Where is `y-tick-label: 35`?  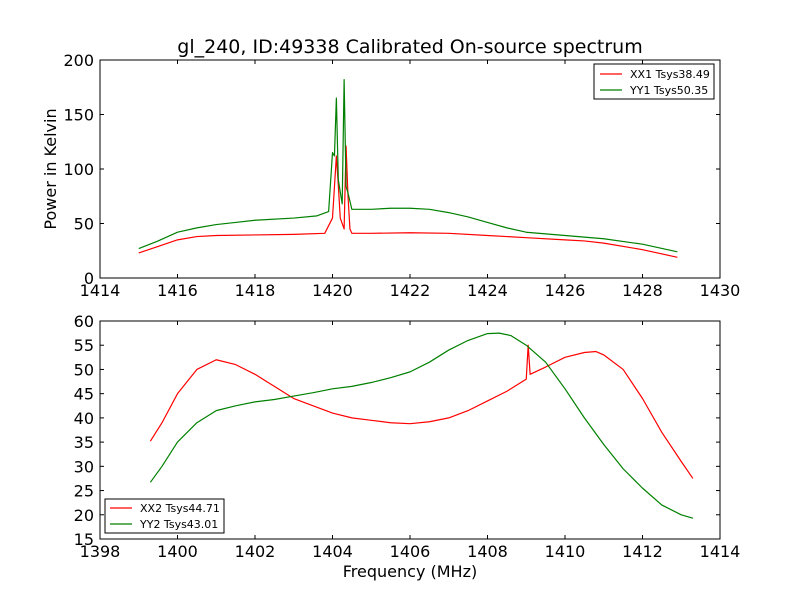
y-tick-label: 35 is located at coordinates (84, 442).